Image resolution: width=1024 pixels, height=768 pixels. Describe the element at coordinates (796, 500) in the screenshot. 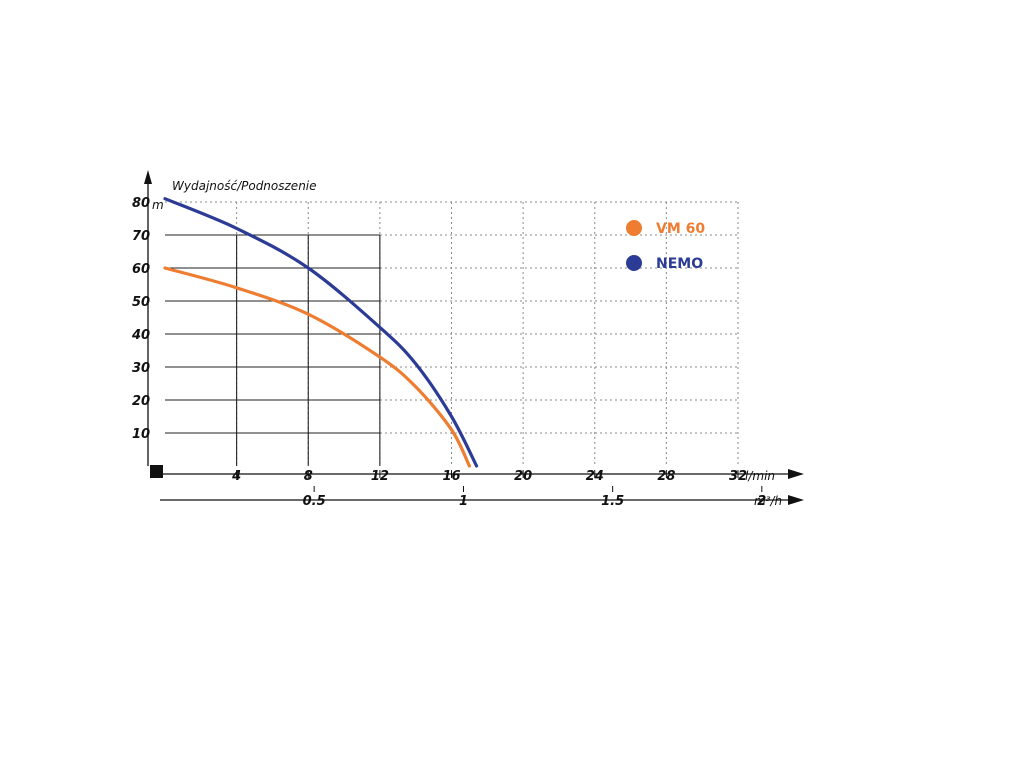

I see `x2-axis-arrow` at that location.